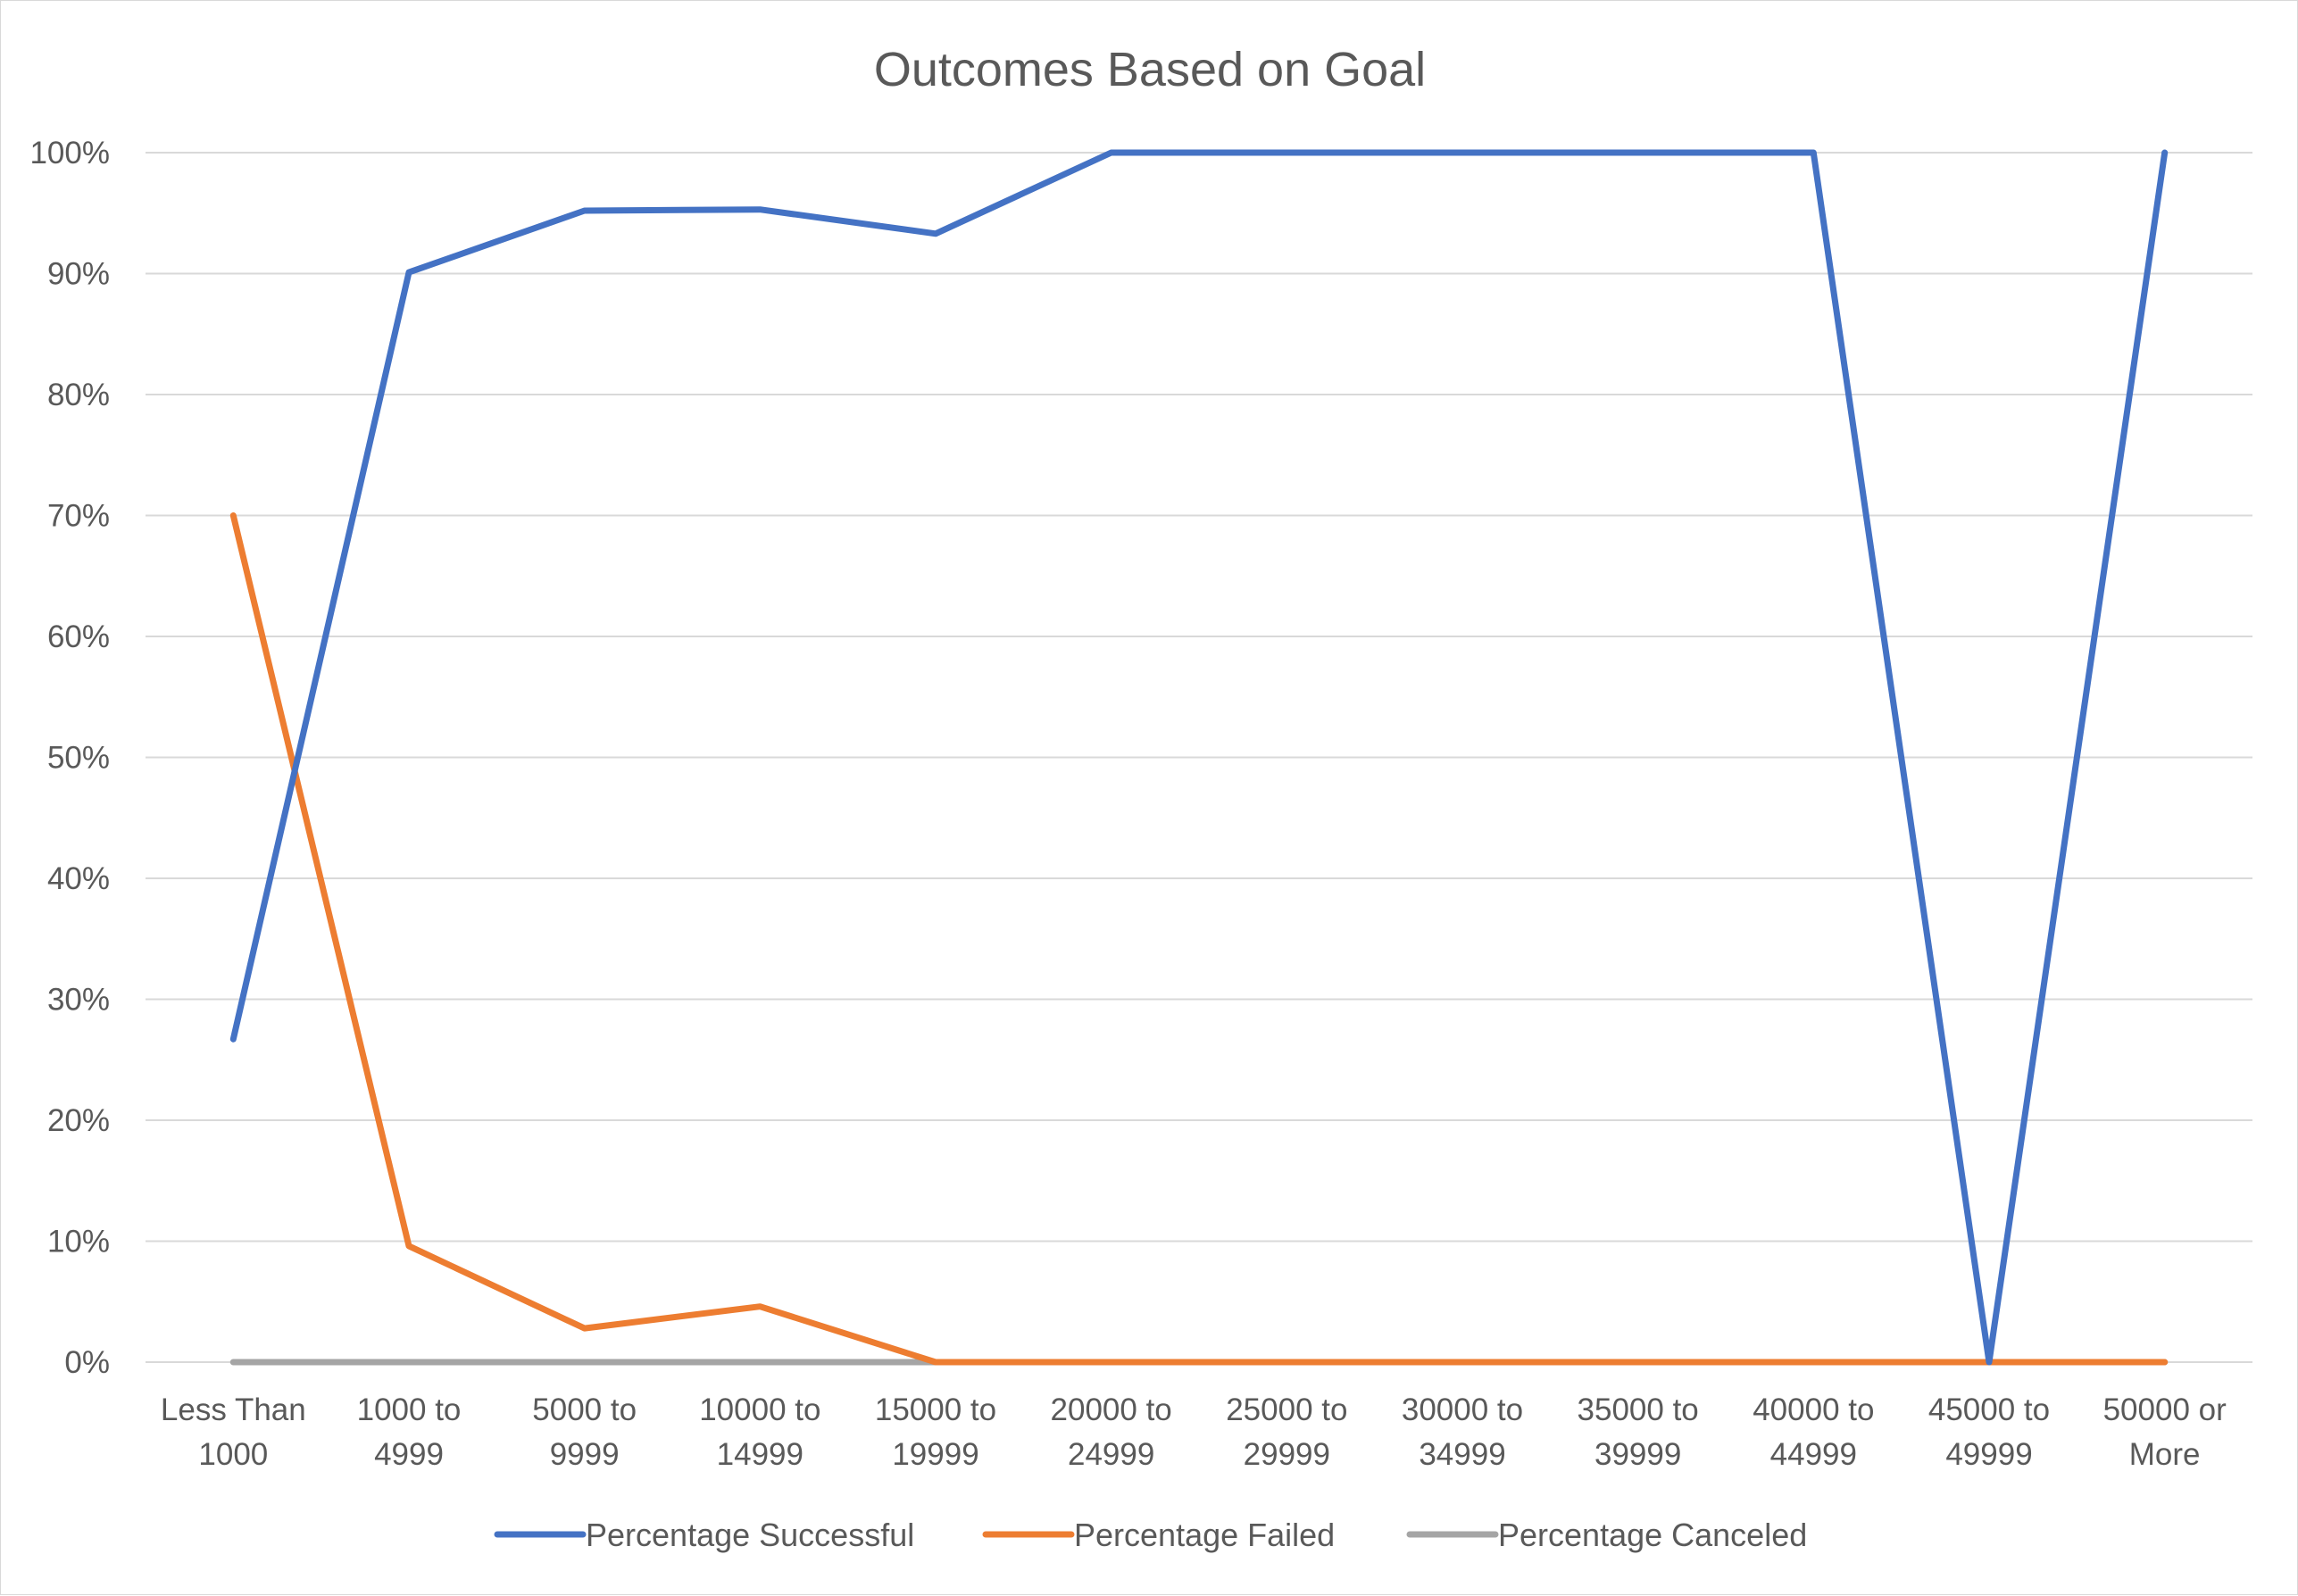  What do you see at coordinates (409, 1455) in the screenshot?
I see `x-tick-label-line: 4999` at bounding box center [409, 1455].